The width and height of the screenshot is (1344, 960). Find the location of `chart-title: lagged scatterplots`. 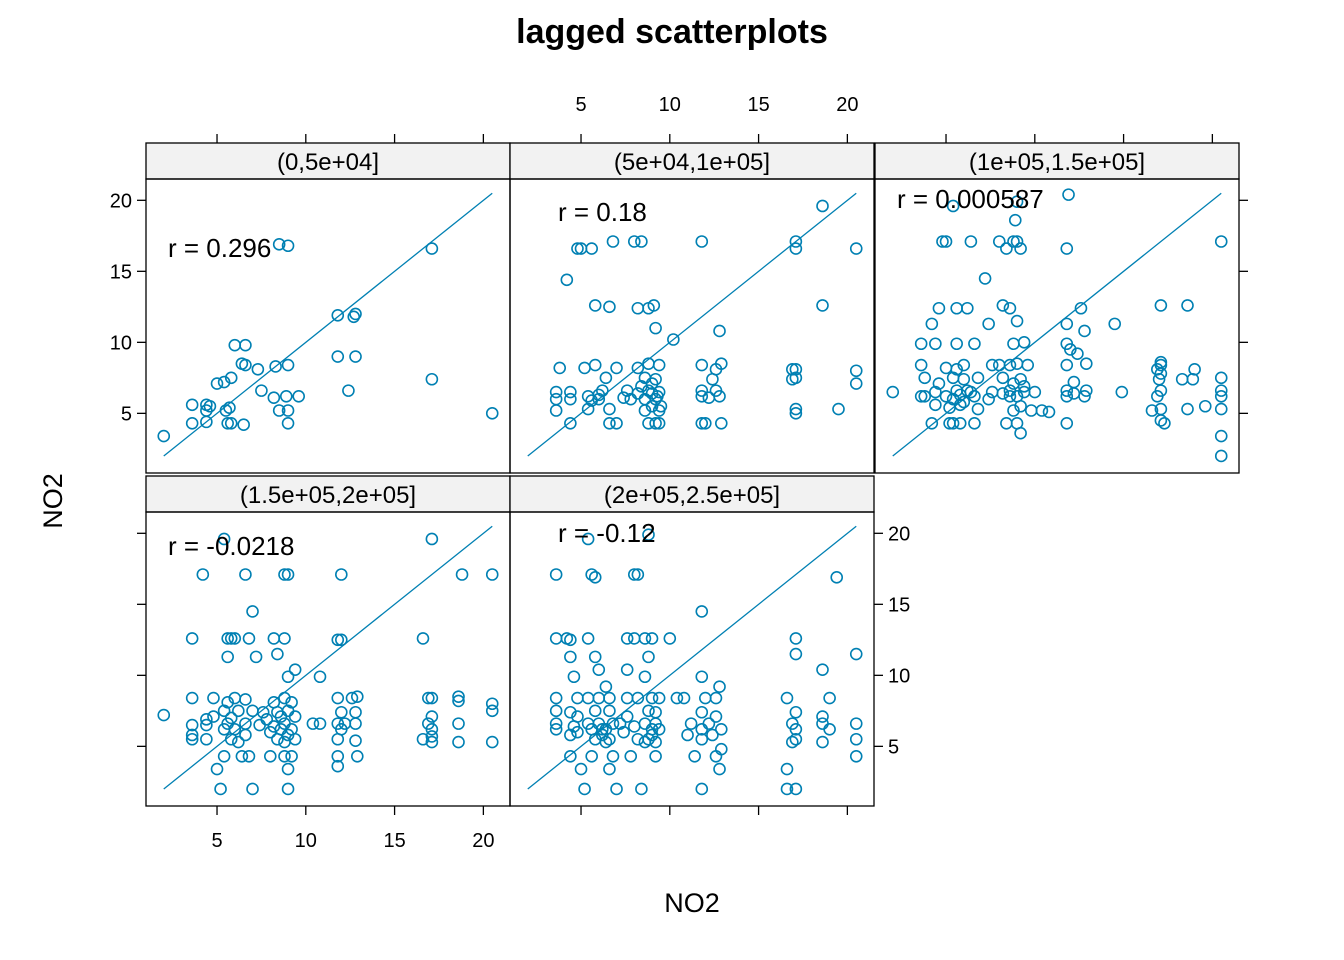

chart-title: lagged scatterplots is located at coordinates (672, 32).